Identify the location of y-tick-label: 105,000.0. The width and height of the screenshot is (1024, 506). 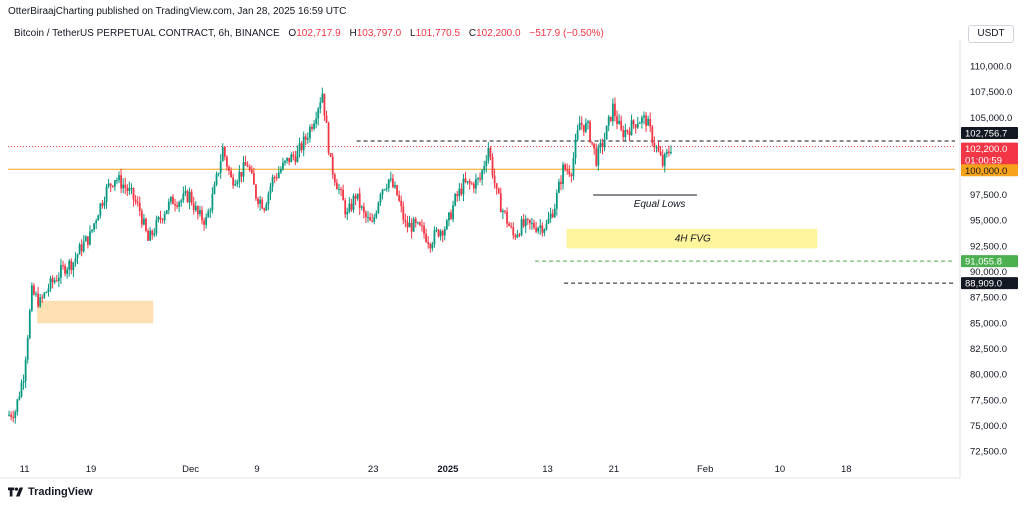
(991, 118).